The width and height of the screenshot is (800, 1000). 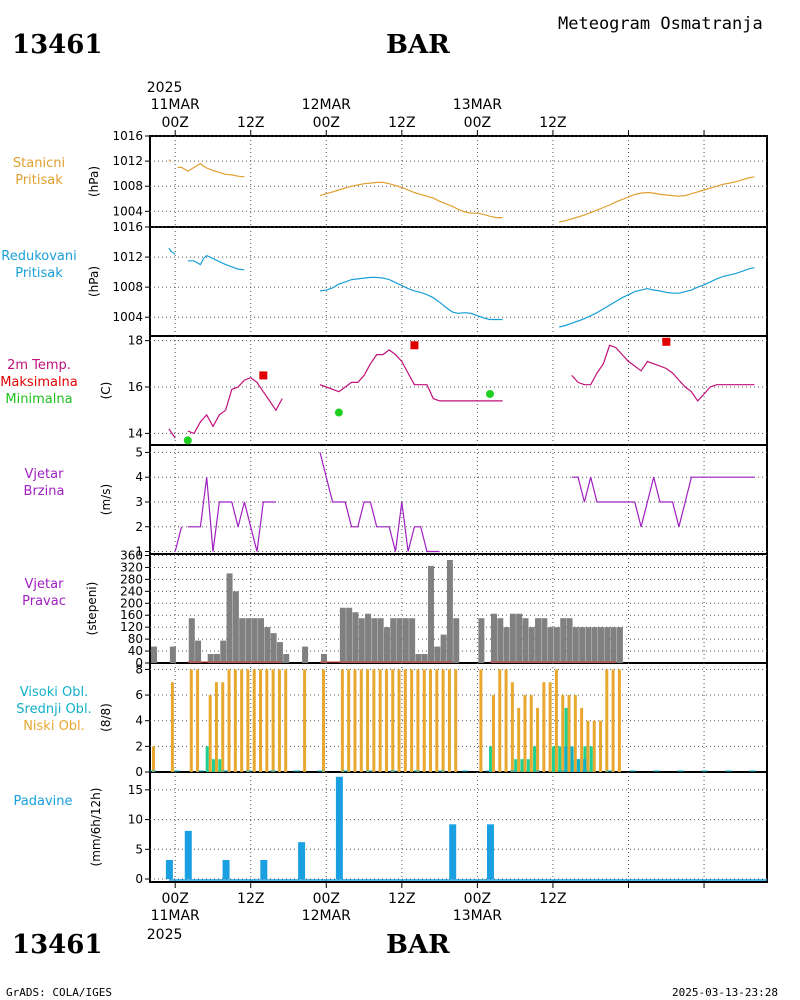 I want to click on panel-label-wind-speed: Vjetar Brzina, so click(x=44, y=483).